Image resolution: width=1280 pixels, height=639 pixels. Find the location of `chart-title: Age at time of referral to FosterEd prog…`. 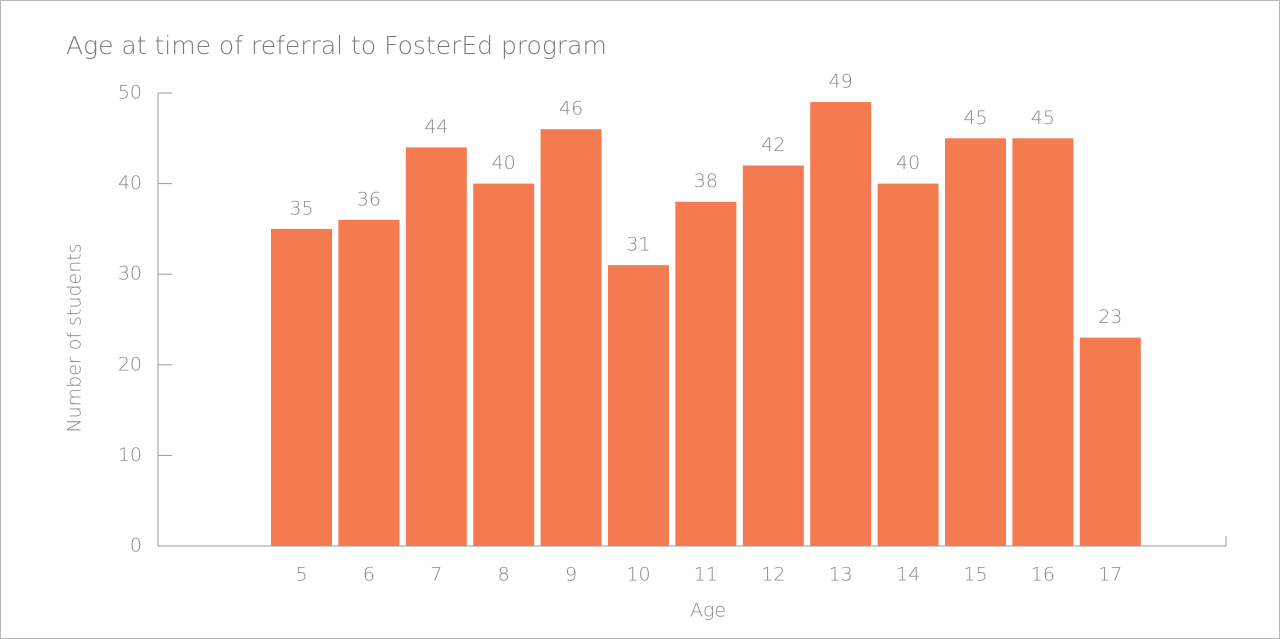

chart-title: Age at time of referral to FosterEd prog… is located at coordinates (336, 45).